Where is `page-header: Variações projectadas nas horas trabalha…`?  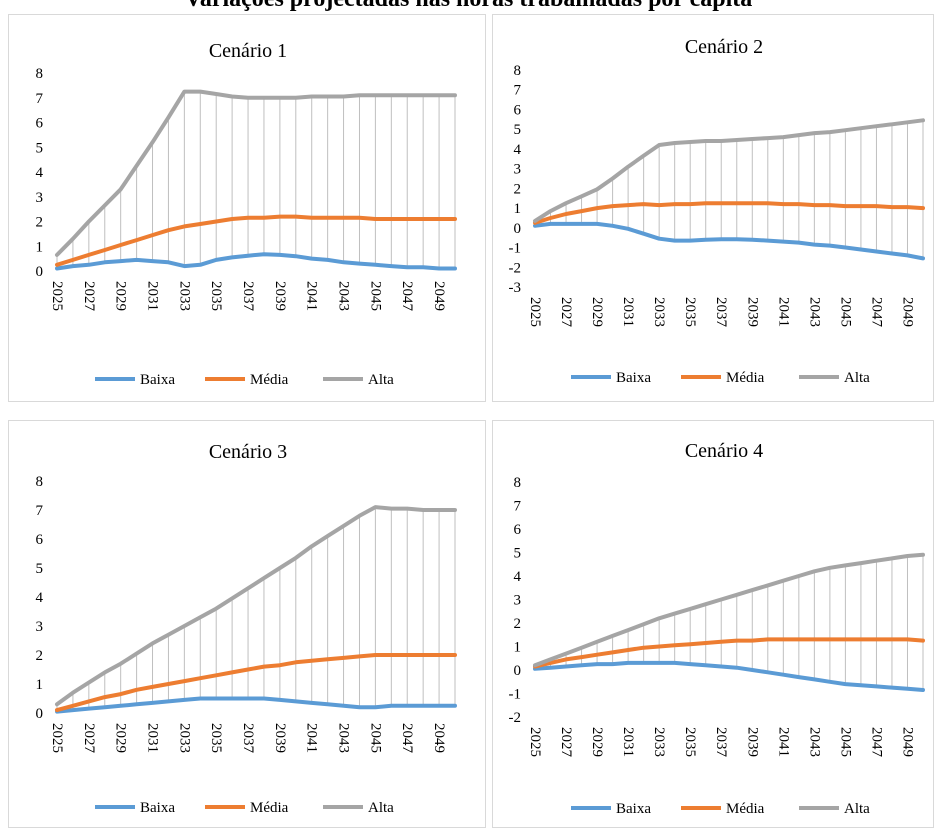
page-header: Variações projectadas nas horas trabalha… is located at coordinates (468, 6).